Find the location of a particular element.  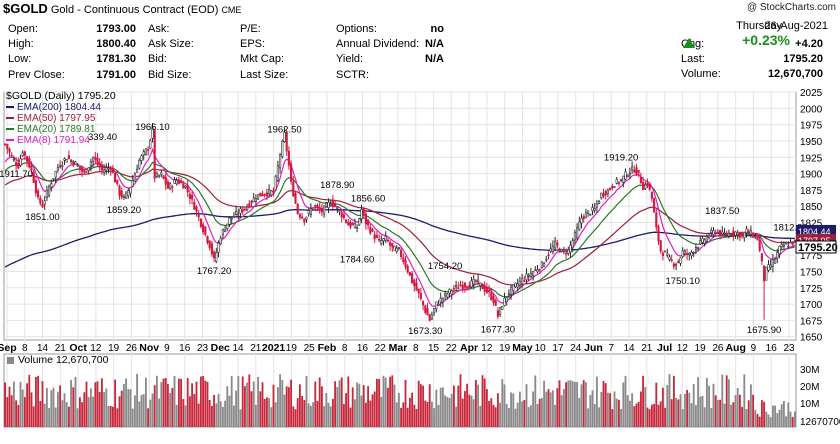

quote-label: EPS: is located at coordinates (253, 44).